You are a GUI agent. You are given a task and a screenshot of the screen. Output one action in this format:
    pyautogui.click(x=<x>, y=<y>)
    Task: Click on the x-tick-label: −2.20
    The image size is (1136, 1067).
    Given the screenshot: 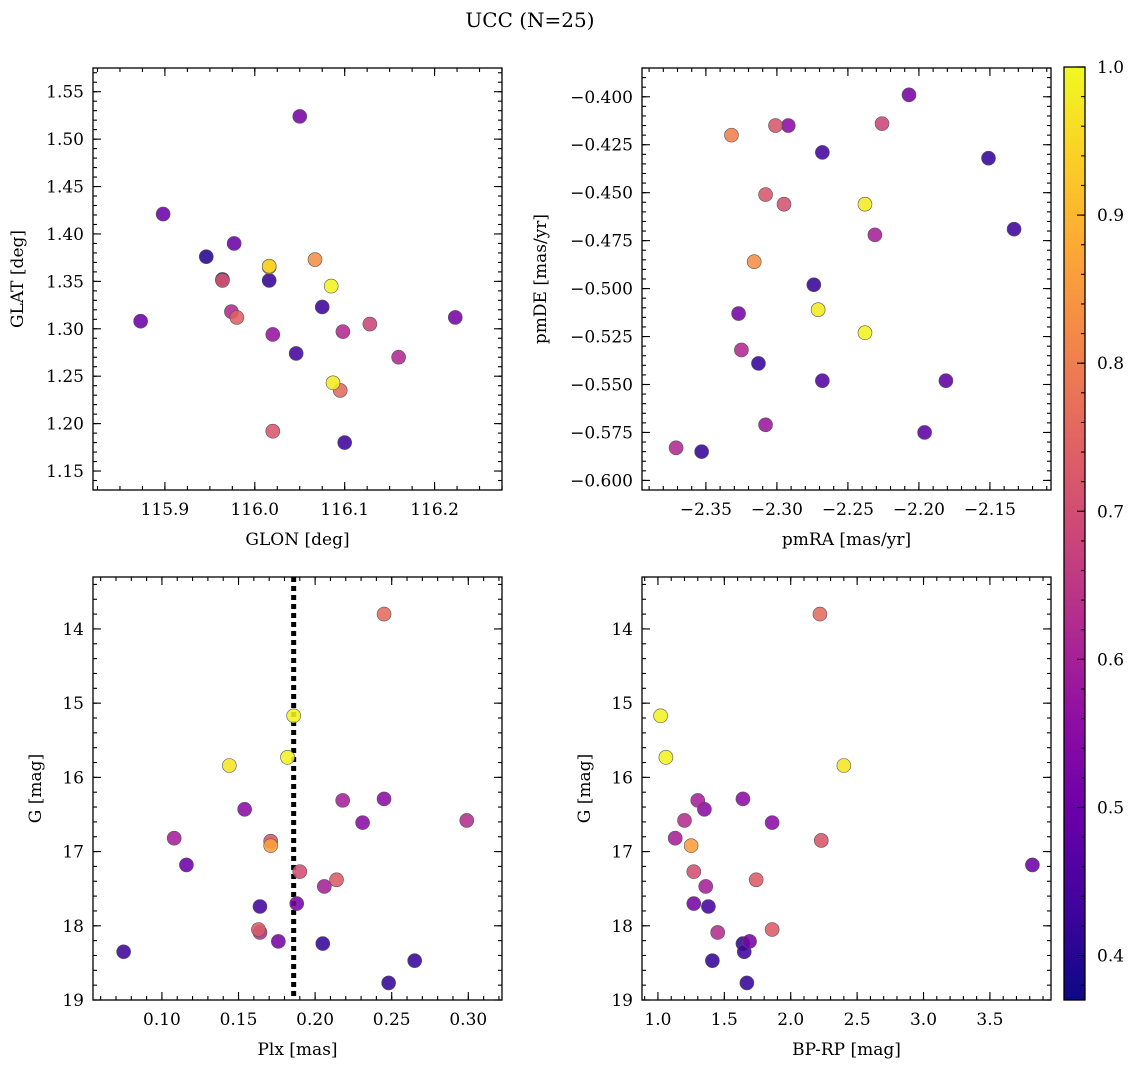 What is the action you would take?
    pyautogui.click(x=919, y=510)
    